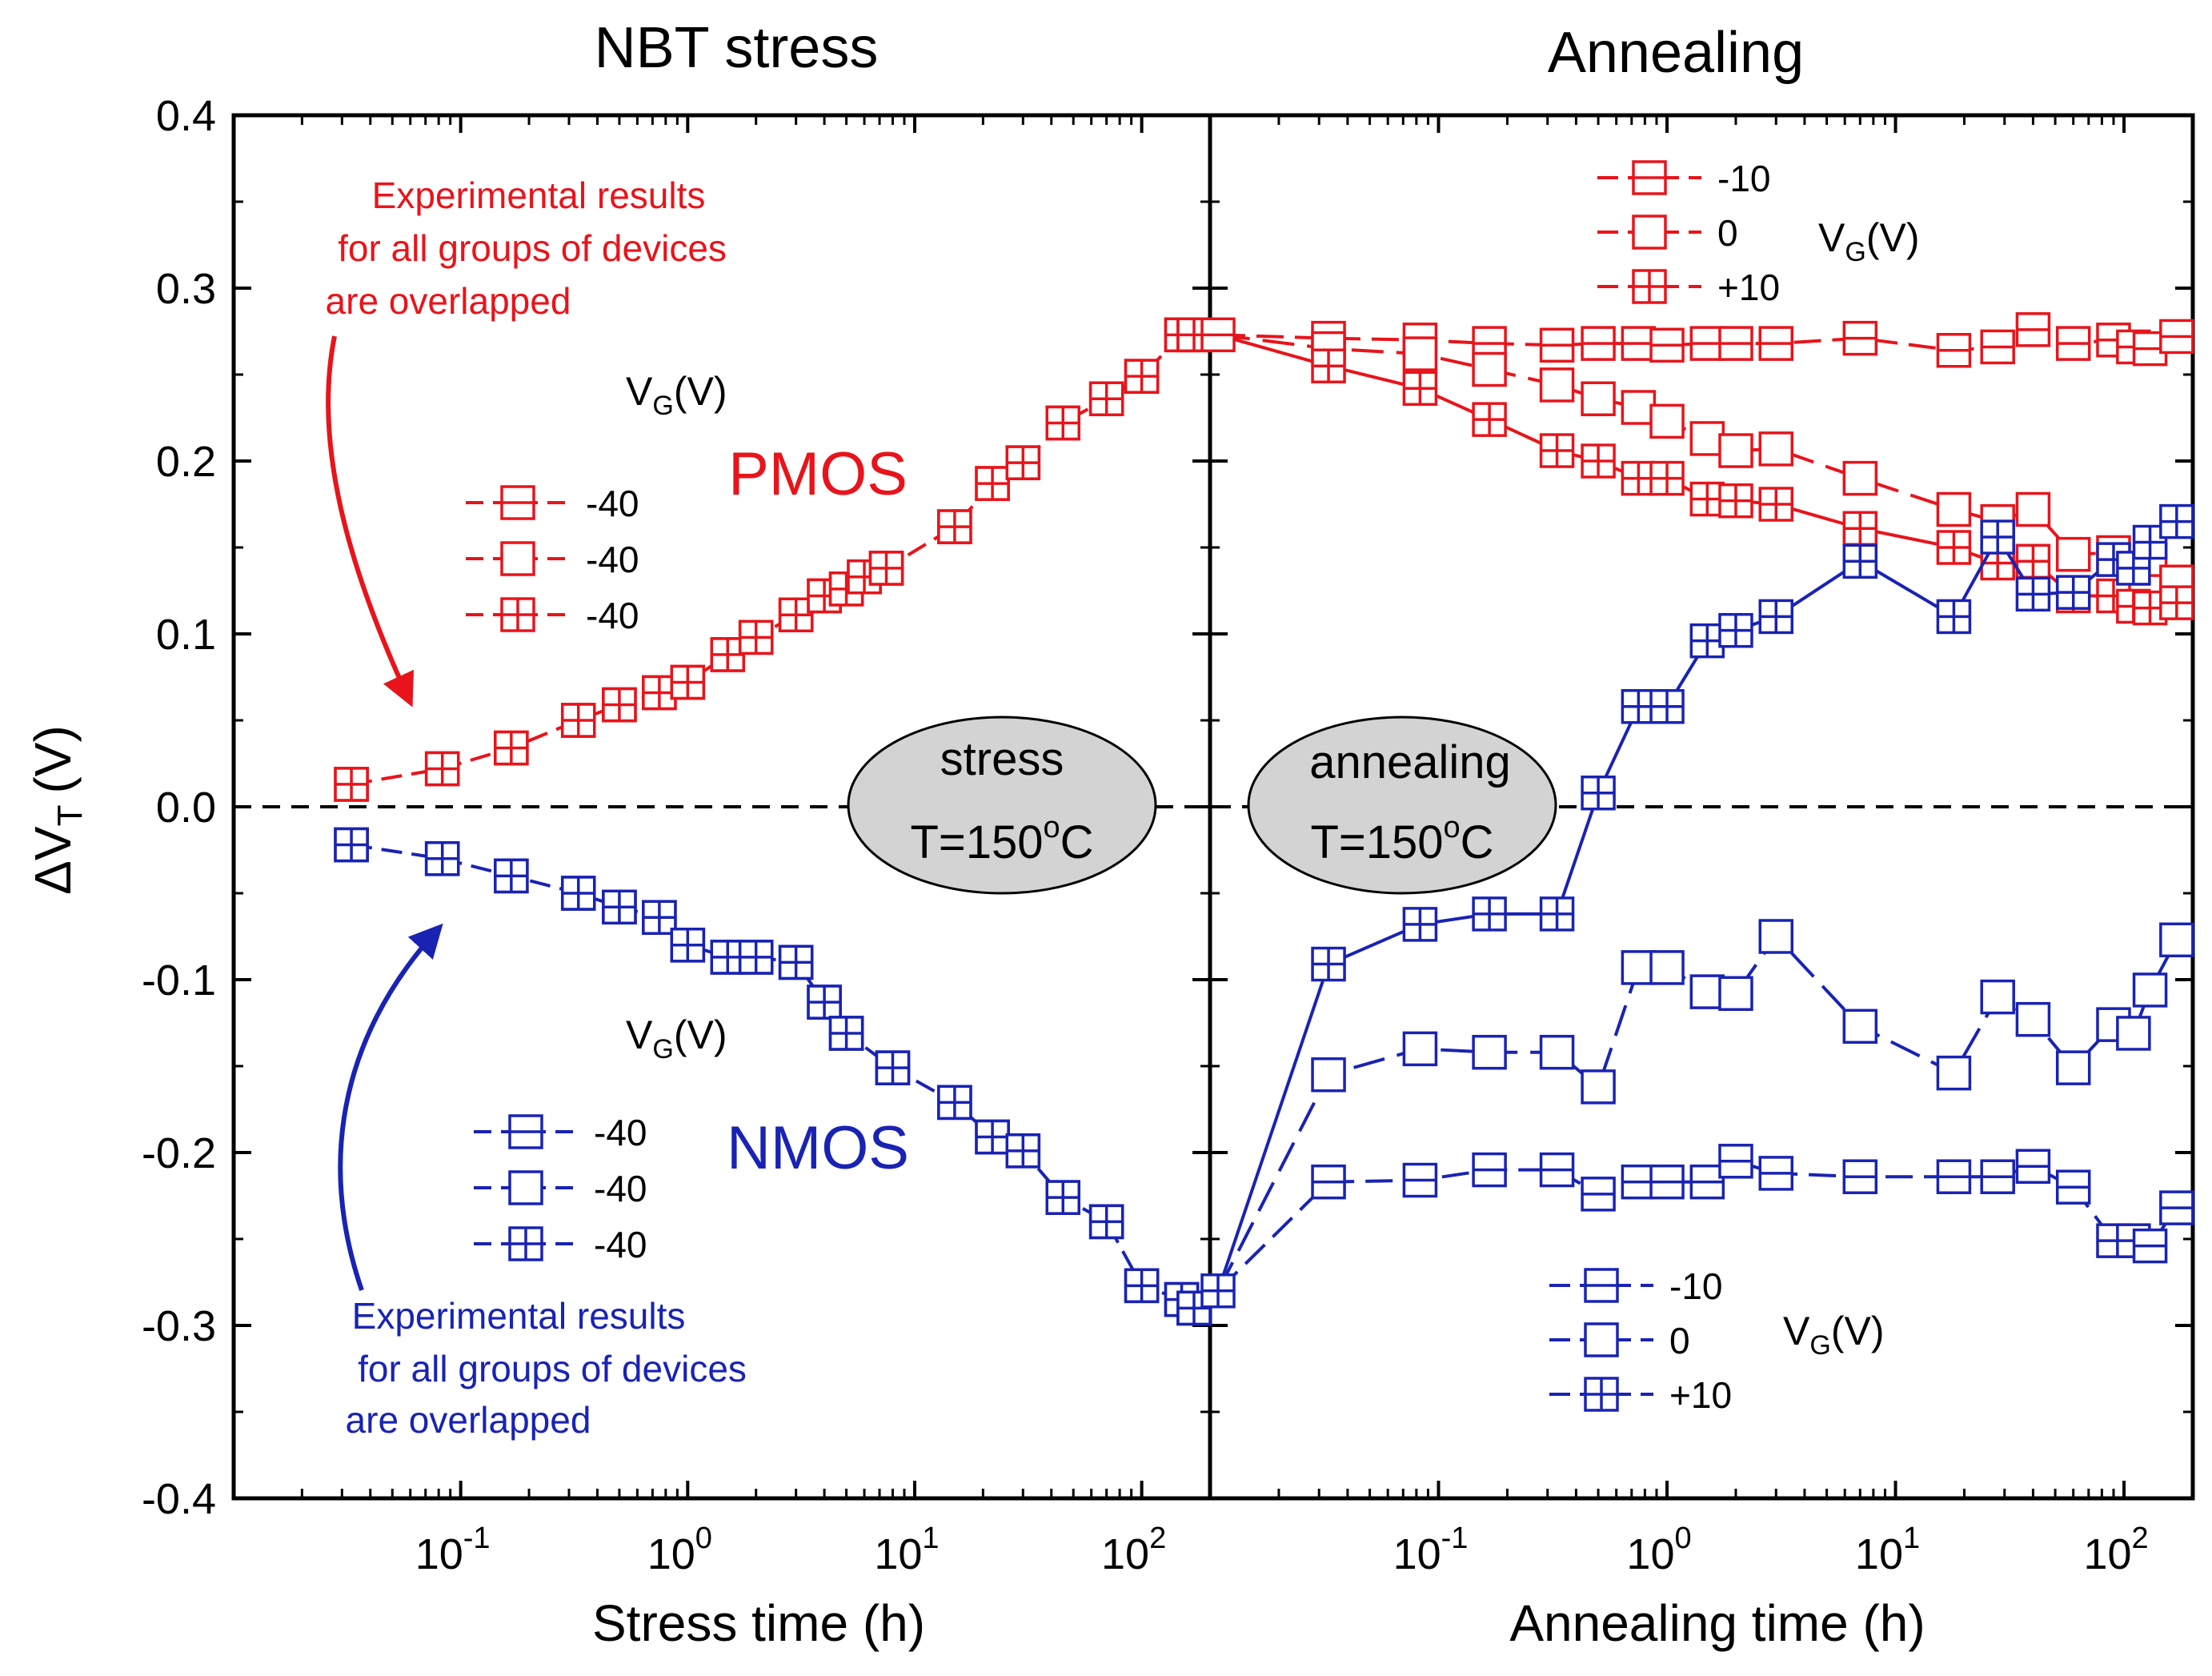 This screenshot has height=1676, width=2212. What do you see at coordinates (906, 1550) in the screenshot?
I see `stress-x-tick-label: 10¹` at bounding box center [906, 1550].